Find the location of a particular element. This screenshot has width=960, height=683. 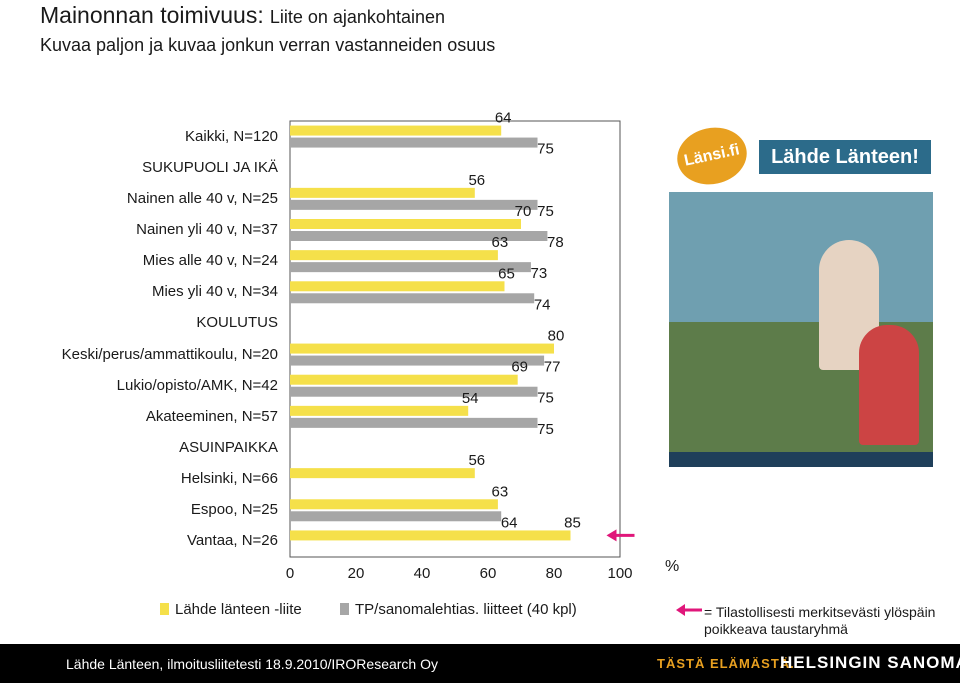

data-label: 77 is located at coordinates (552, 367).